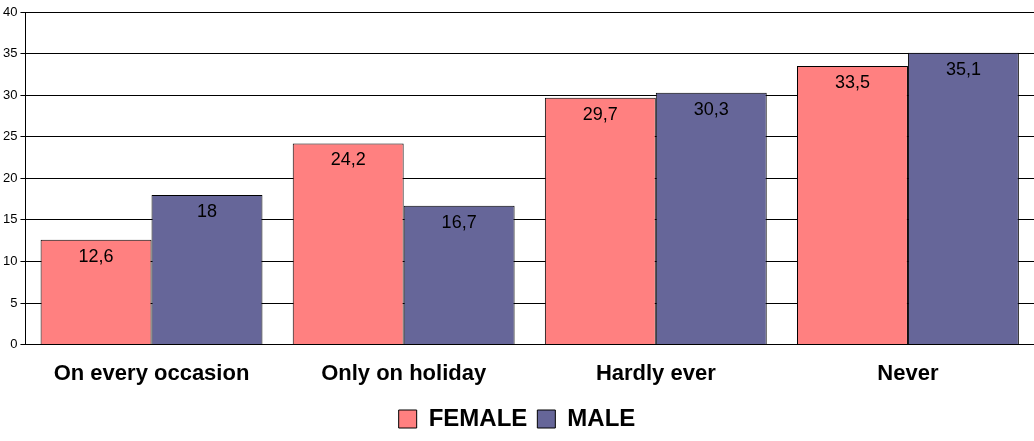  What do you see at coordinates (600, 113) in the screenshot?
I see `data-label: 29,7` at bounding box center [600, 113].